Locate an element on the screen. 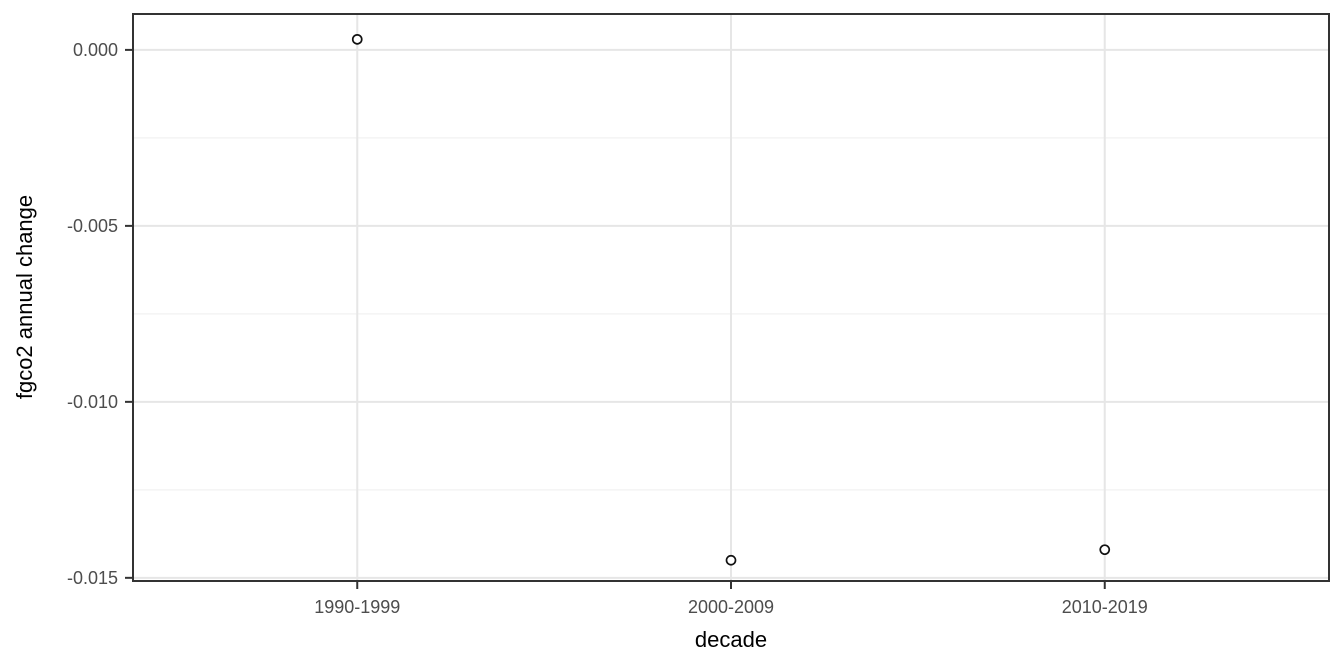 This screenshot has height=672, width=1344. y-axis-tick-label: -0.010 is located at coordinates (92, 402).